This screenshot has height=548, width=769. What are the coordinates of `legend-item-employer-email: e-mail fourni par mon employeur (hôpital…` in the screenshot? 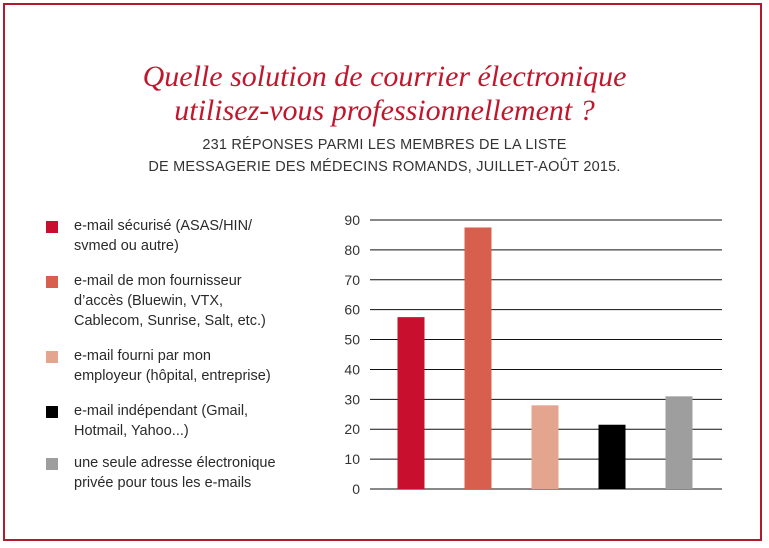 It's located at (158, 366).